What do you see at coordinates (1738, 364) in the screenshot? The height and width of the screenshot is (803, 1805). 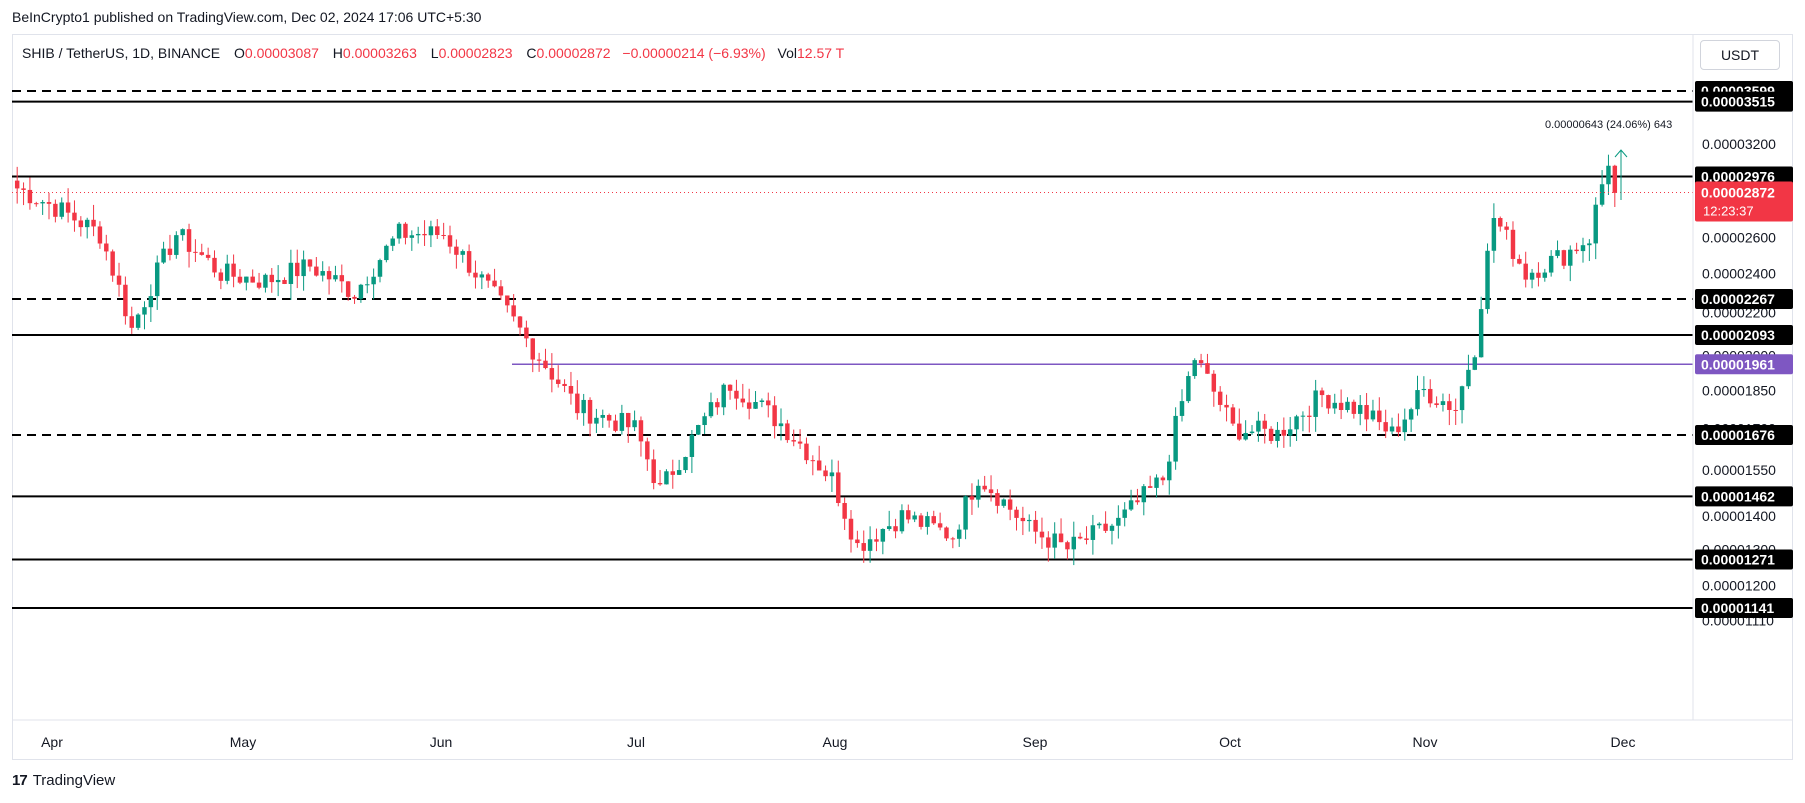 I see `level-price-tag-label: 0.00001961` at bounding box center [1738, 364].